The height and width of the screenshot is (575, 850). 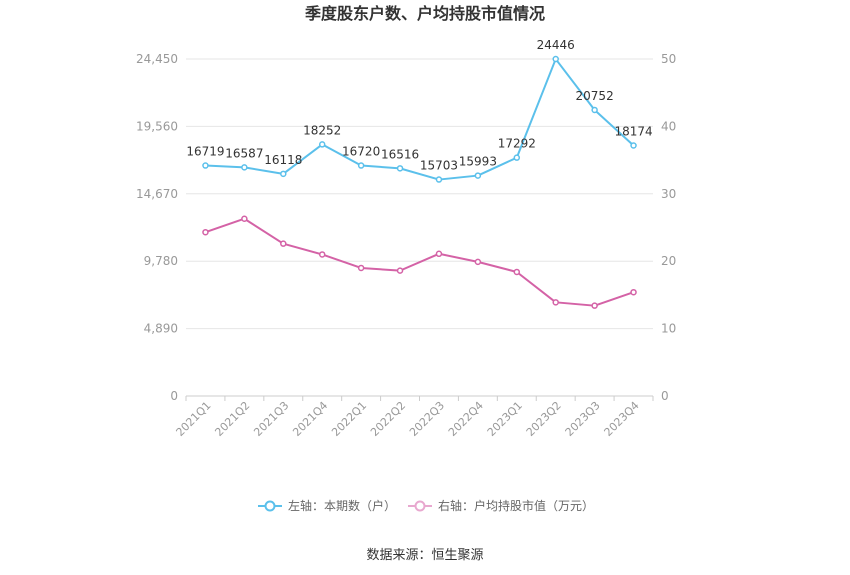 What do you see at coordinates (157, 126) in the screenshot?
I see `left-tick-label: 19,560` at bounding box center [157, 126].